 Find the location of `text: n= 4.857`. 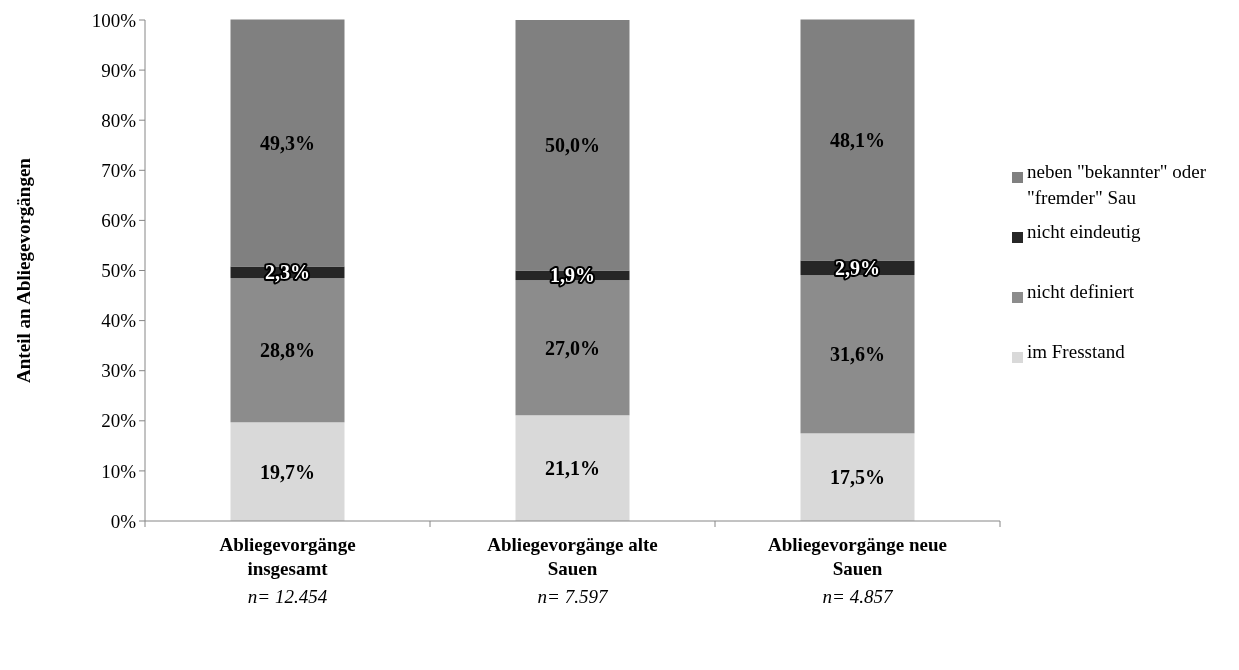

text: n= 4.857 is located at coordinates (858, 596).